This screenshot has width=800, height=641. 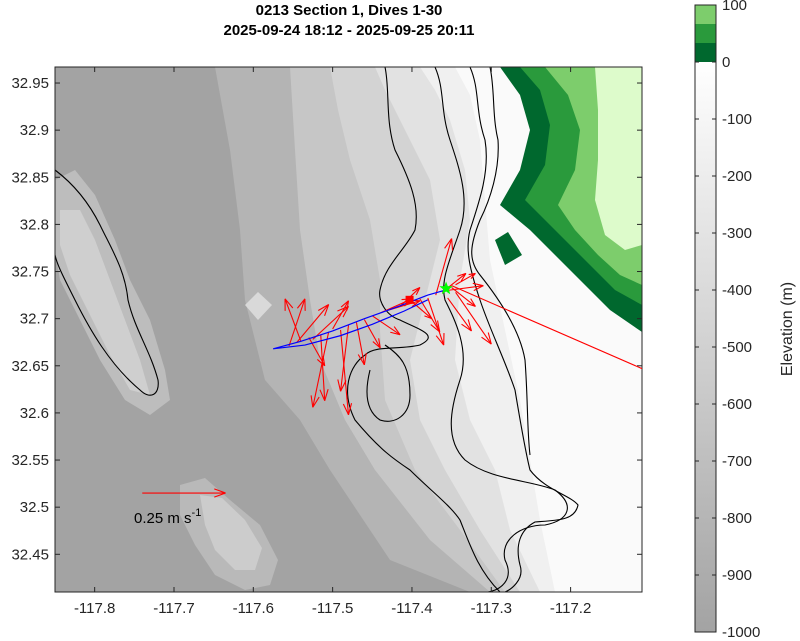 I want to click on y-tick-label: 32.8, so click(x=34, y=224).